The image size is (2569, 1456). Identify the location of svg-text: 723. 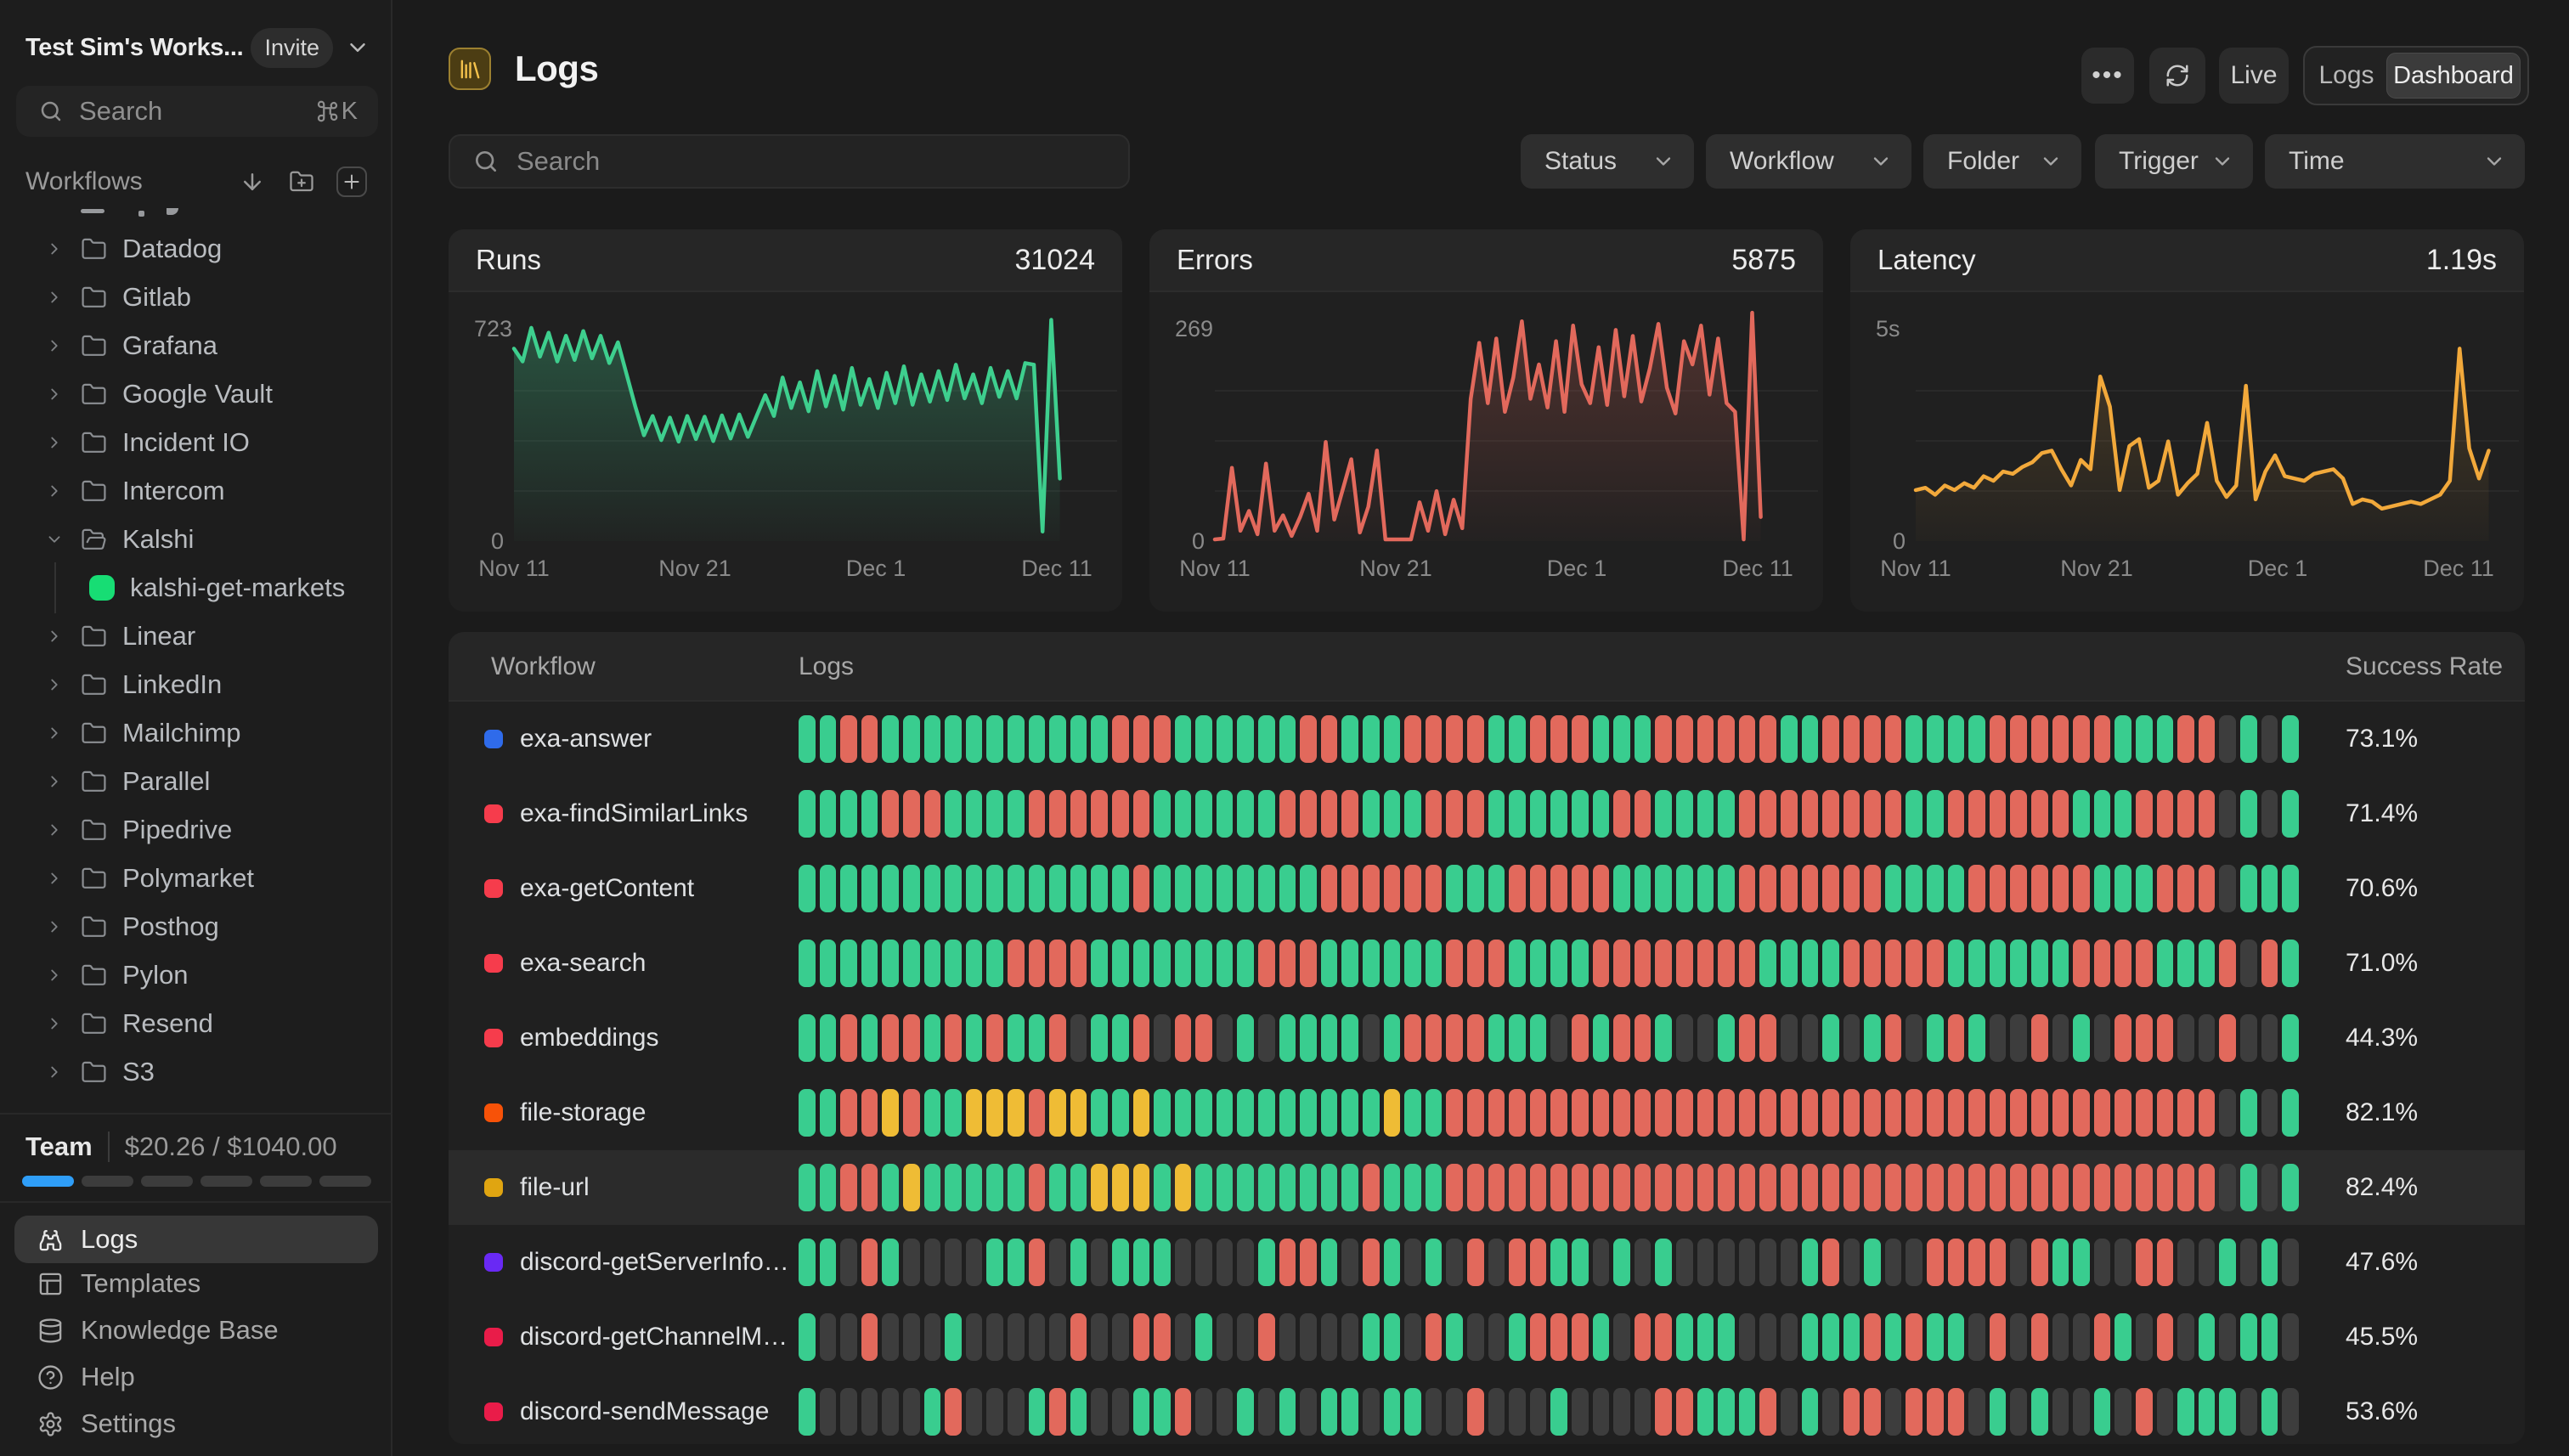
(493, 329).